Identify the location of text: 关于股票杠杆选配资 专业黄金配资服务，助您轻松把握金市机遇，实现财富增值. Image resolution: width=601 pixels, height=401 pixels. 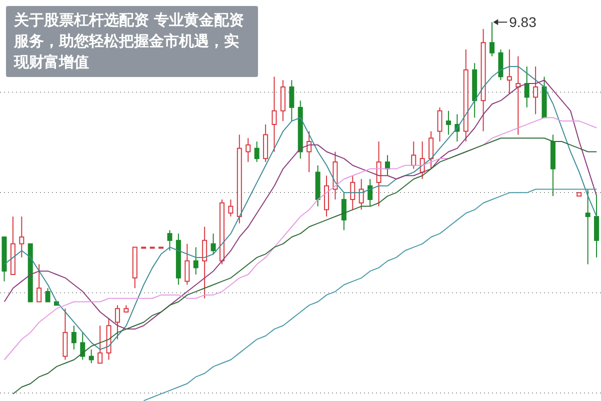
(132, 41).